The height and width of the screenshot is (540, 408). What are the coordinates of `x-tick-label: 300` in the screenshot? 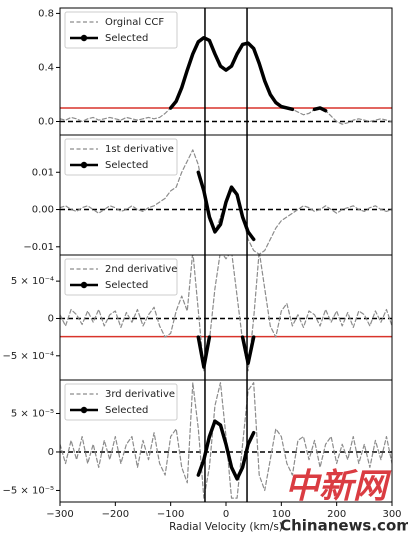 It's located at (391, 514).